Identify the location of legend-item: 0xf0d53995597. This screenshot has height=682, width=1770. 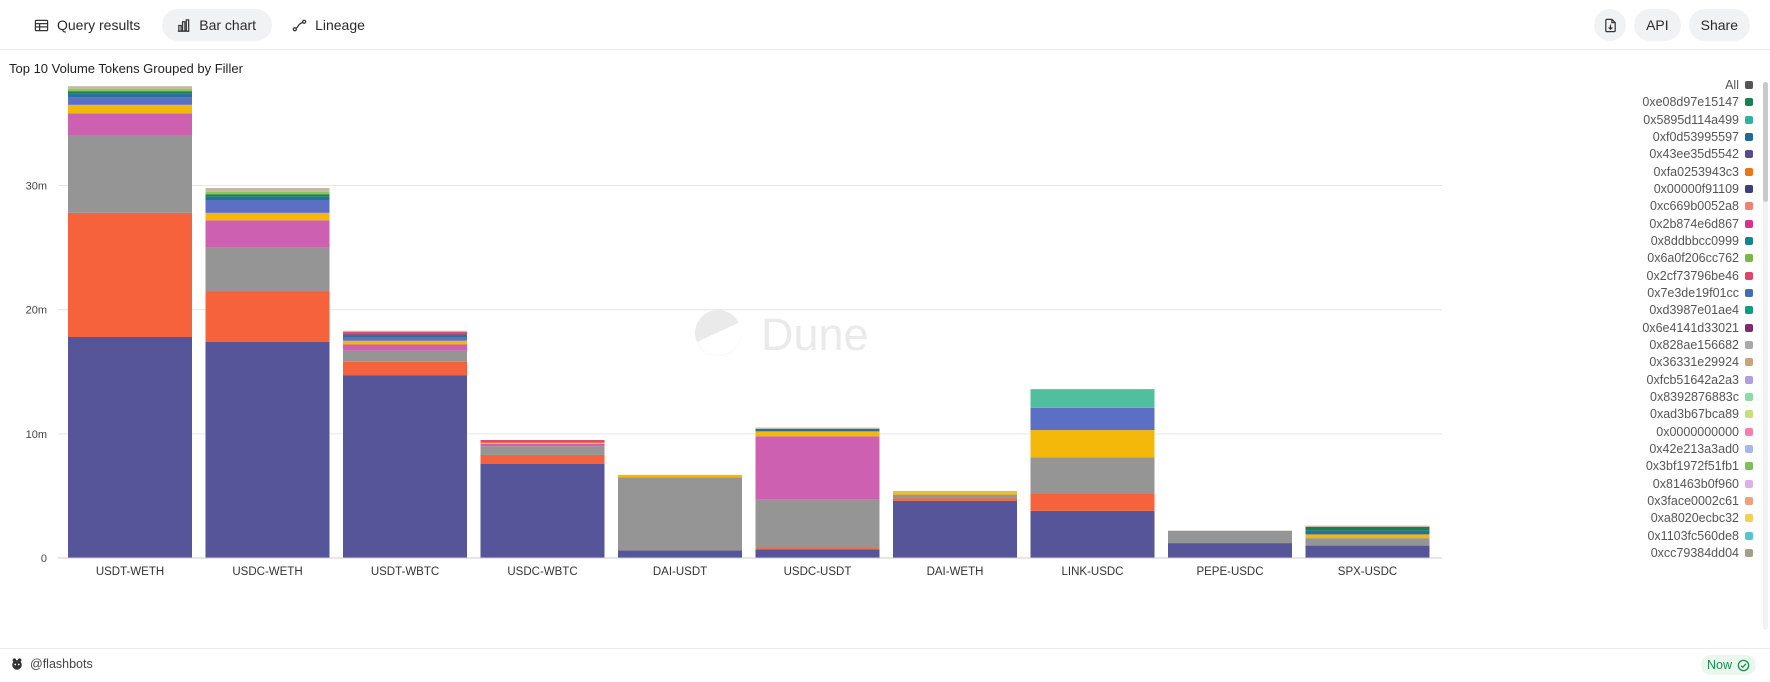
(1703, 137).